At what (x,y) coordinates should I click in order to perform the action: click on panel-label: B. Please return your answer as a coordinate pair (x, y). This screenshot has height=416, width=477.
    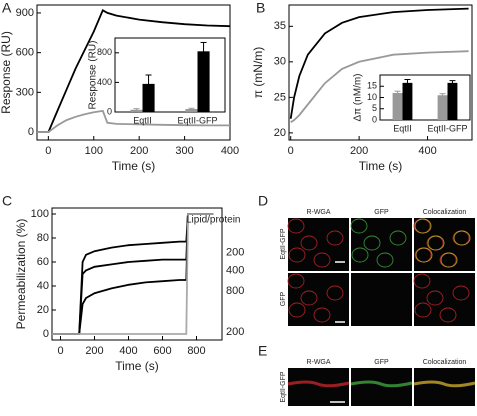
    Looking at the image, I should click on (260, 8).